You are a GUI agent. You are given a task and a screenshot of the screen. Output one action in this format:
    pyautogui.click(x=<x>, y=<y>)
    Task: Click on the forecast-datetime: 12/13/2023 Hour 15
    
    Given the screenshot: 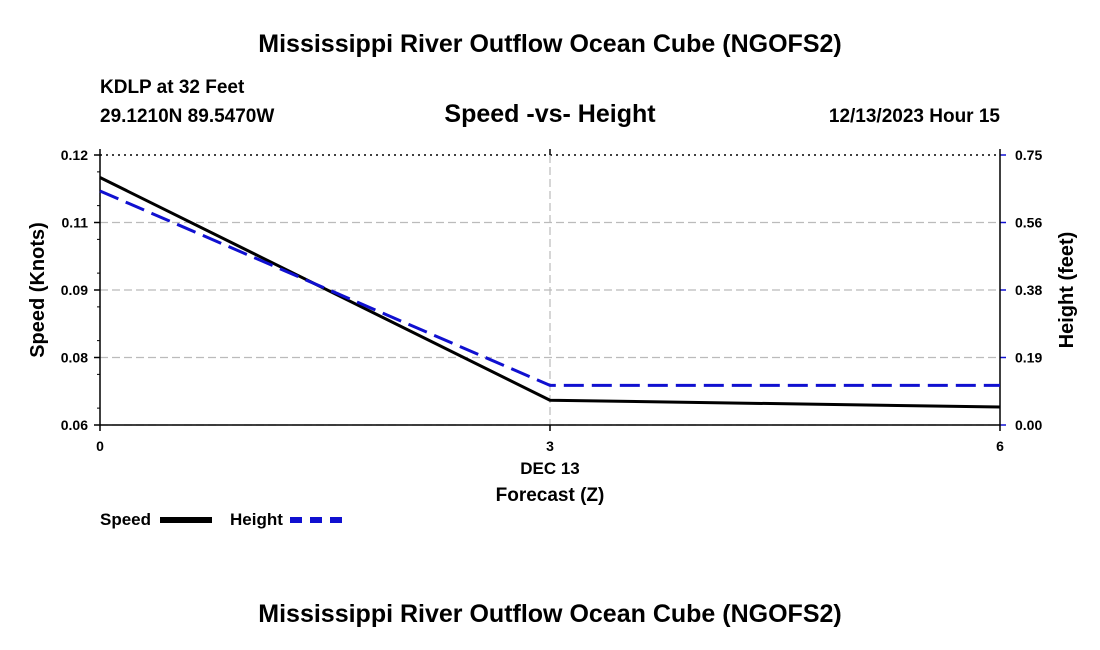 What is the action you would take?
    pyautogui.click(x=914, y=116)
    